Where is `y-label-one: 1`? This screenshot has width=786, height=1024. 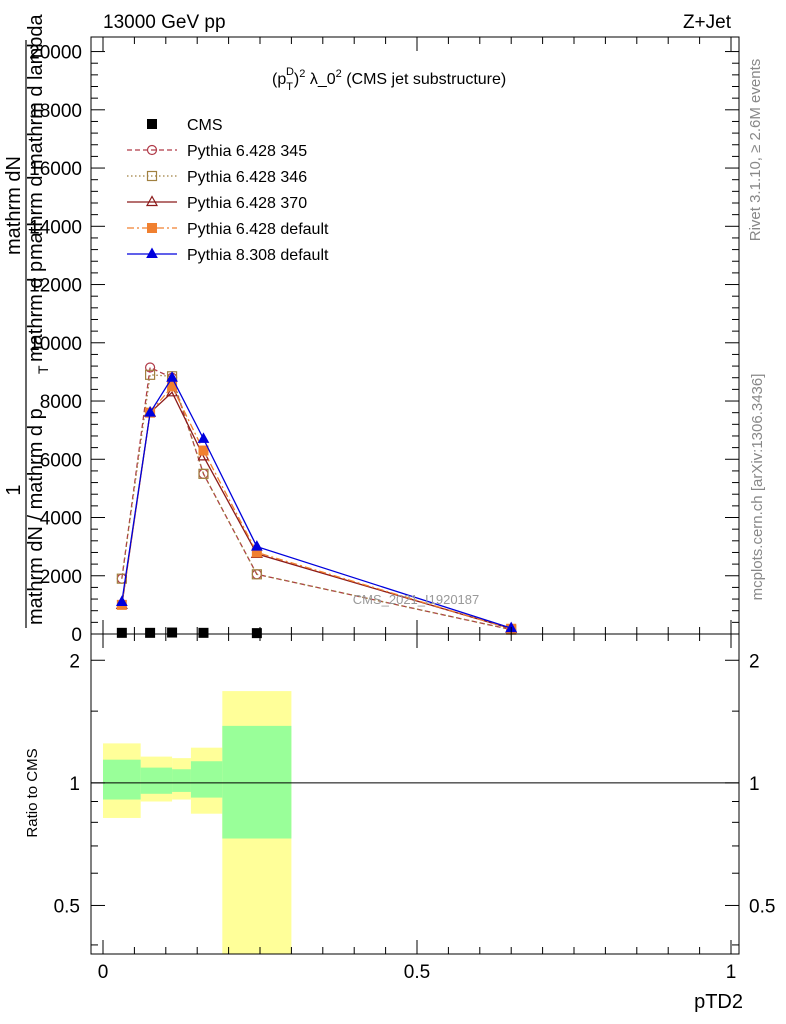 y-label-one: 1 is located at coordinates (14, 489).